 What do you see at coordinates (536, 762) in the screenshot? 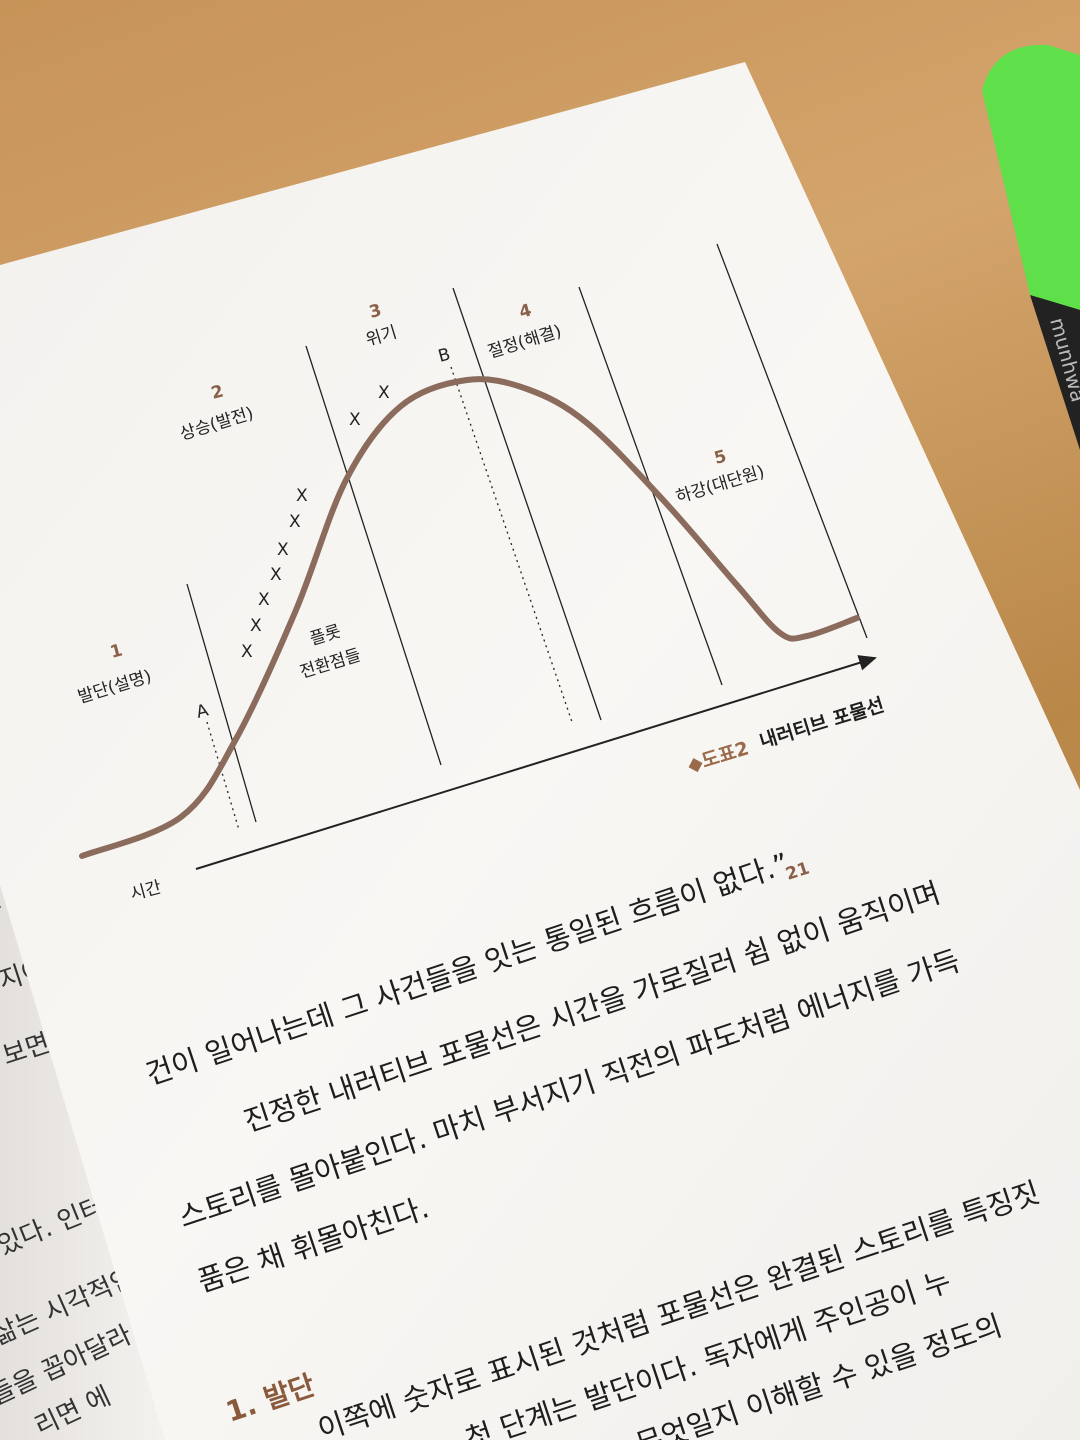
I see `time-axis` at bounding box center [536, 762].